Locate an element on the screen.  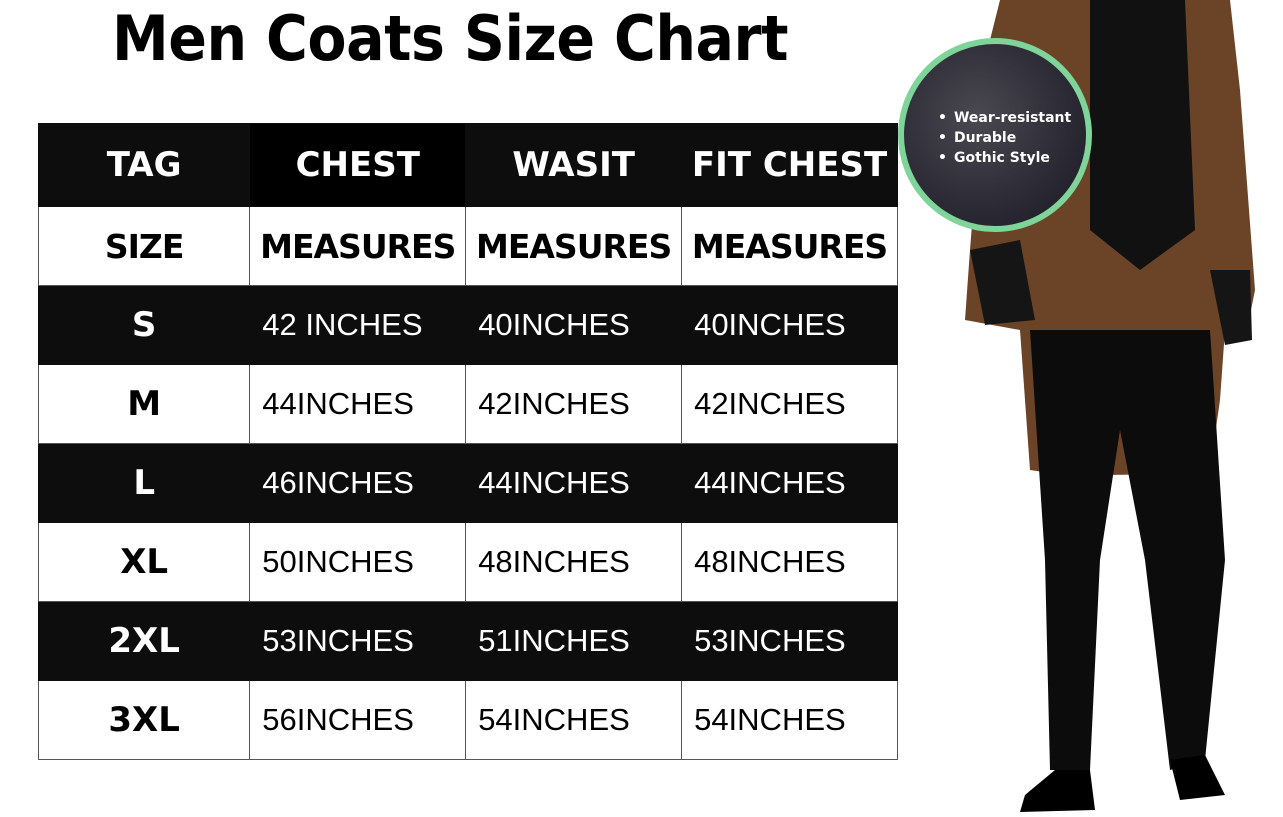
subheader-row: SIZE MEASURES MEASURES MEASURES is located at coordinates (467, 246).